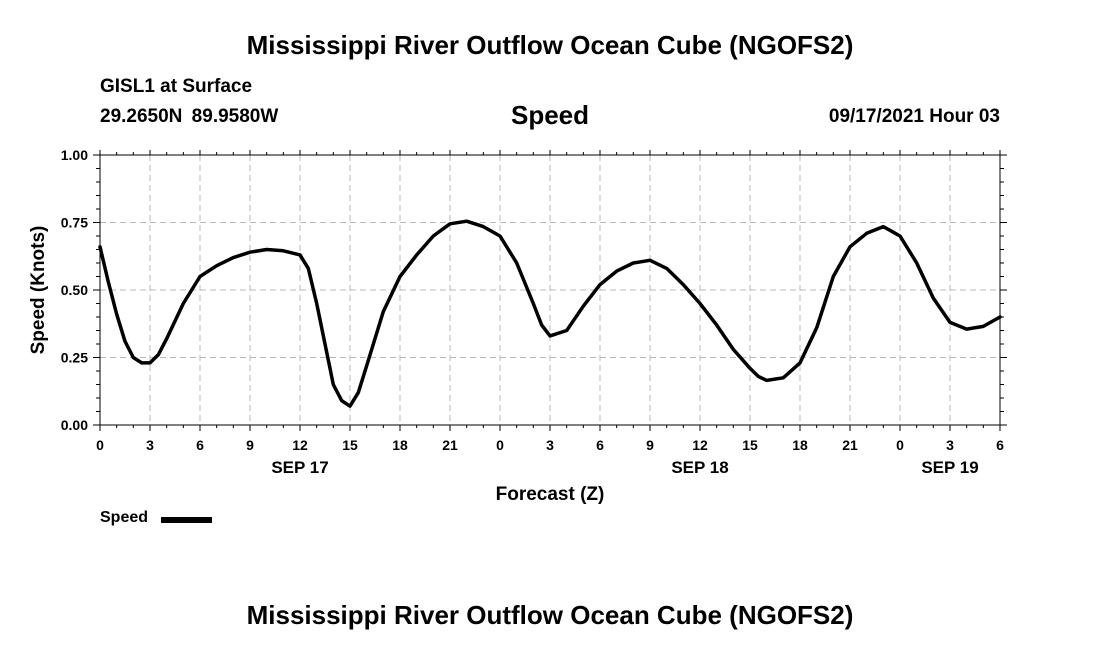  I want to click on x-axis-label: Forecast (Z), so click(550, 494).